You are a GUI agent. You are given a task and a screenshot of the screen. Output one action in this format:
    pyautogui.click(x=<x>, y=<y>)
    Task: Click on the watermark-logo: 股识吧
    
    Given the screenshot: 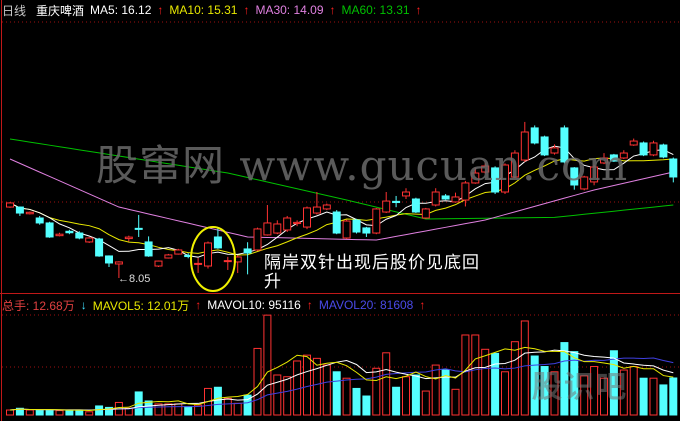 What is the action you would take?
    pyautogui.click(x=580, y=387)
    